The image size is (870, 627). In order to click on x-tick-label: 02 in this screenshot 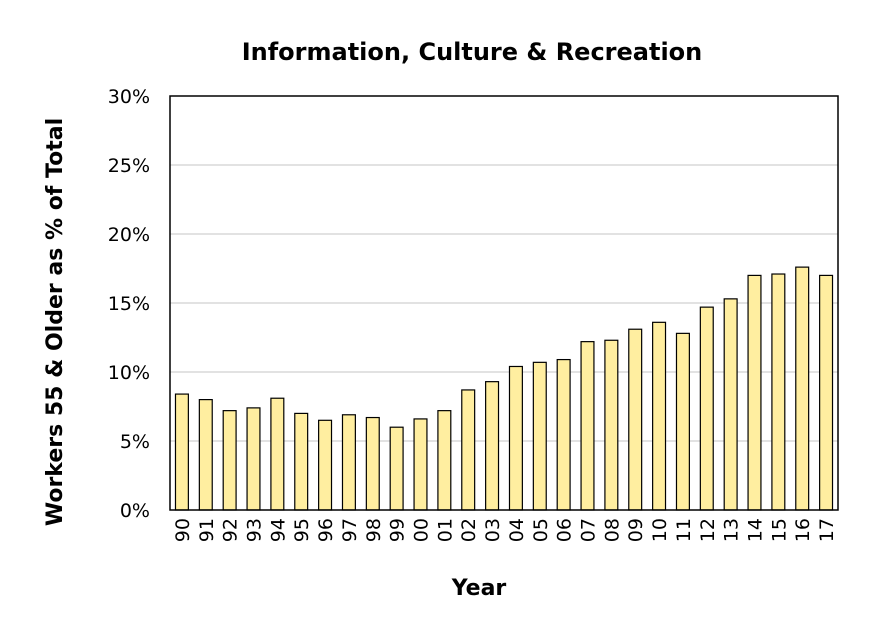, I will do `click(469, 530)`.